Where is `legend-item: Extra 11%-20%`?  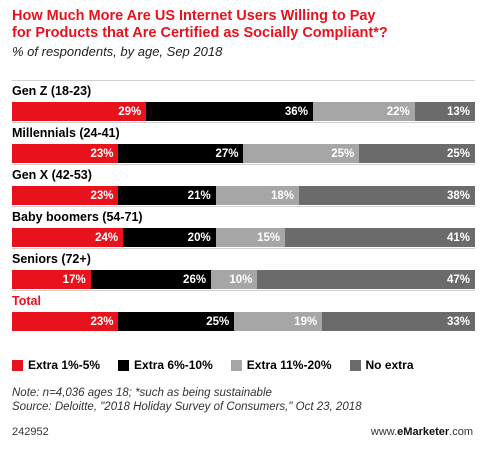 legend-item: Extra 11%-20% is located at coordinates (281, 365).